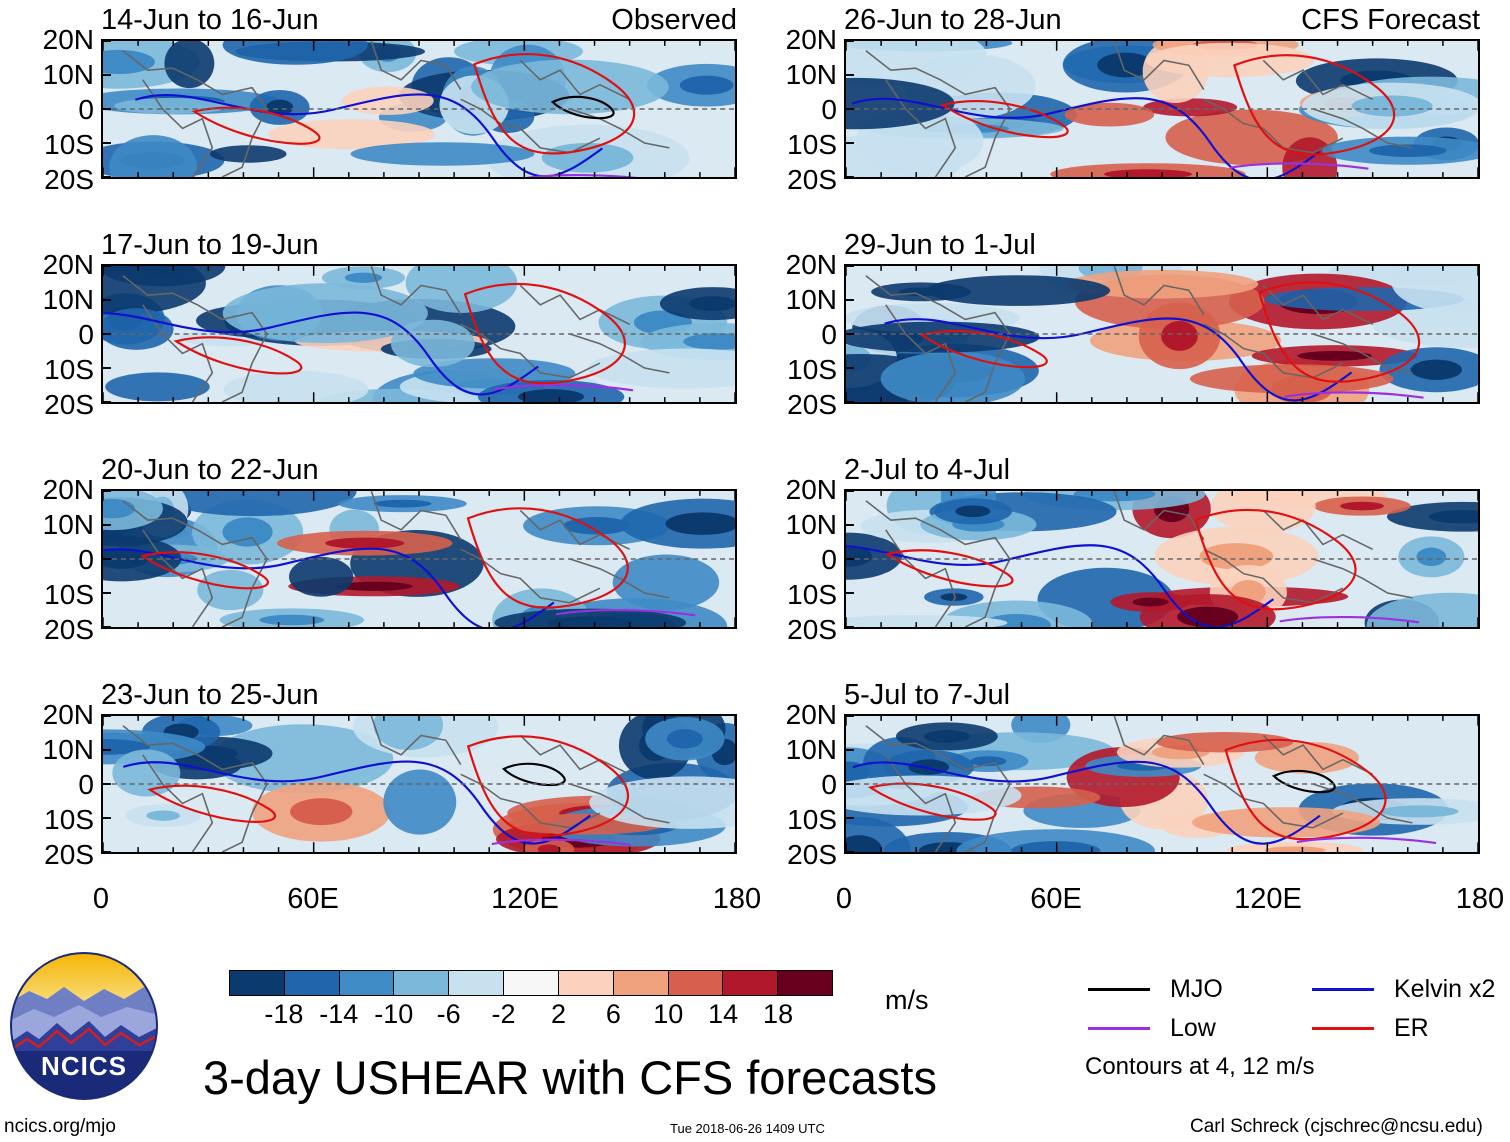 The height and width of the screenshot is (1142, 1510). I want to click on colorbar-level-label: -2, so click(503, 1014).